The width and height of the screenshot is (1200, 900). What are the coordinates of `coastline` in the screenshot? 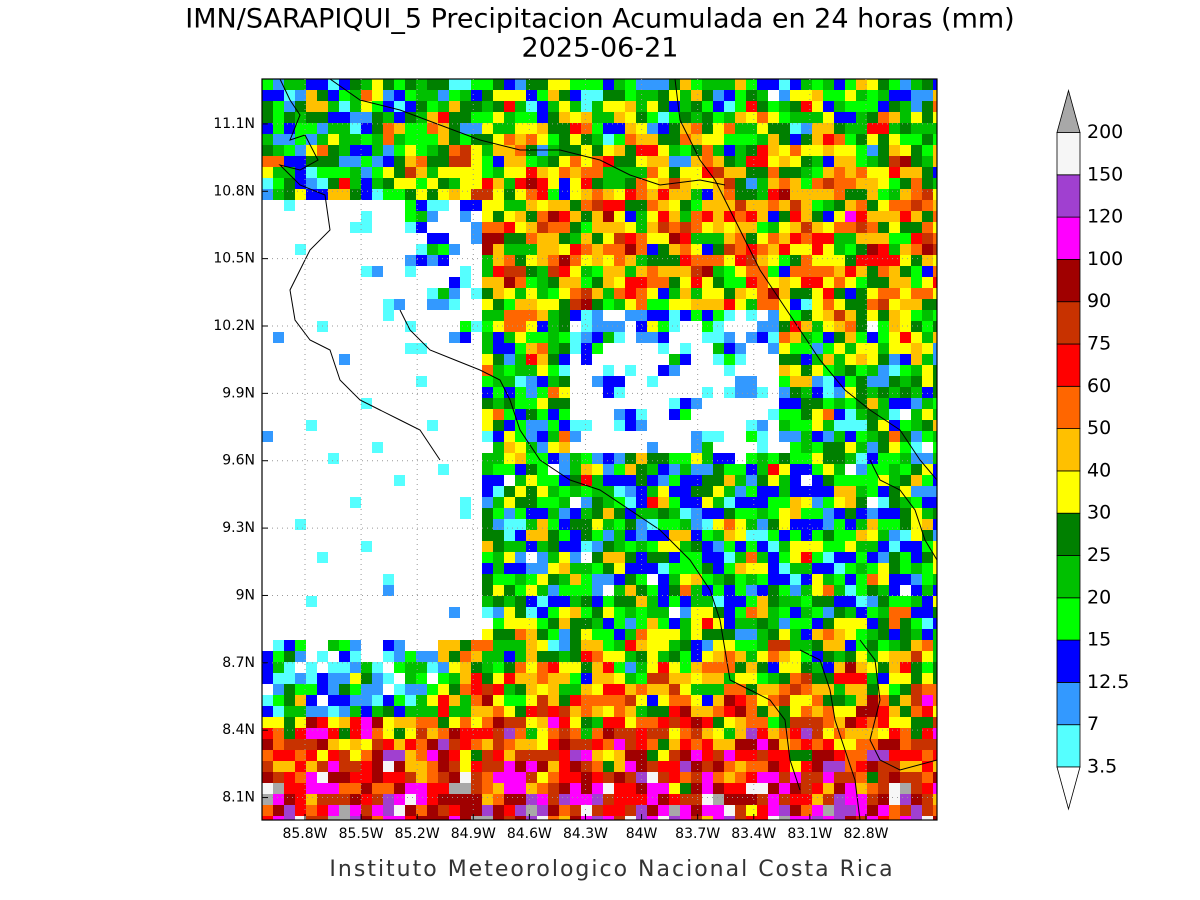 It's located at (359, 270).